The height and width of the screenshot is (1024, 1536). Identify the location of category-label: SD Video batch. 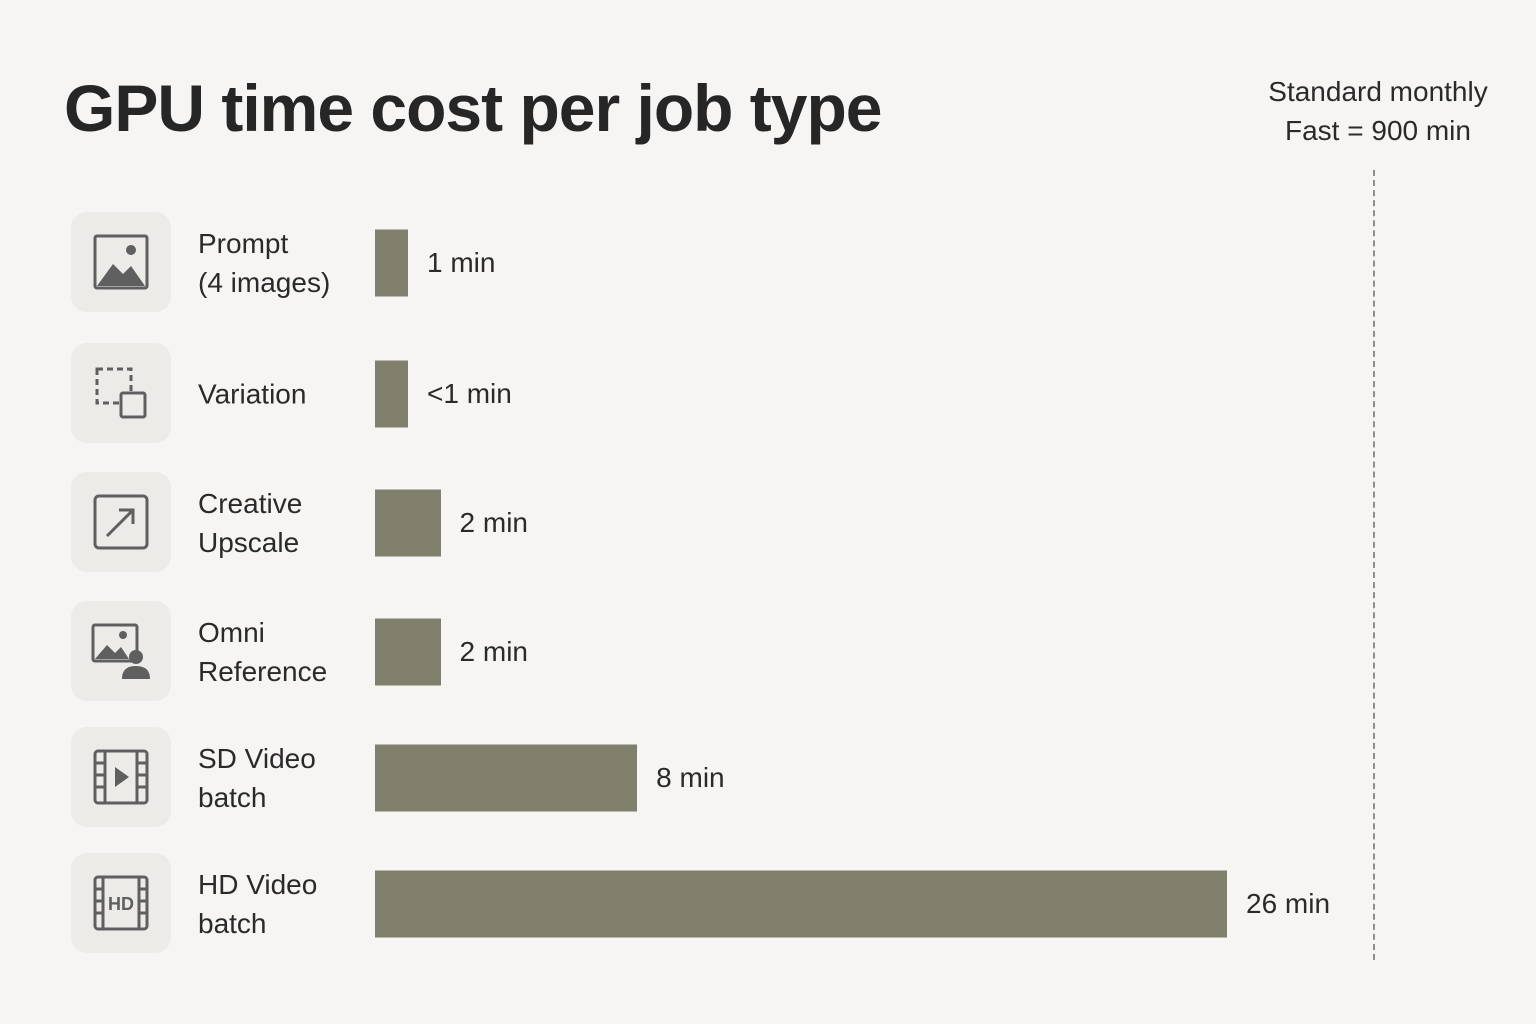
(283, 778).